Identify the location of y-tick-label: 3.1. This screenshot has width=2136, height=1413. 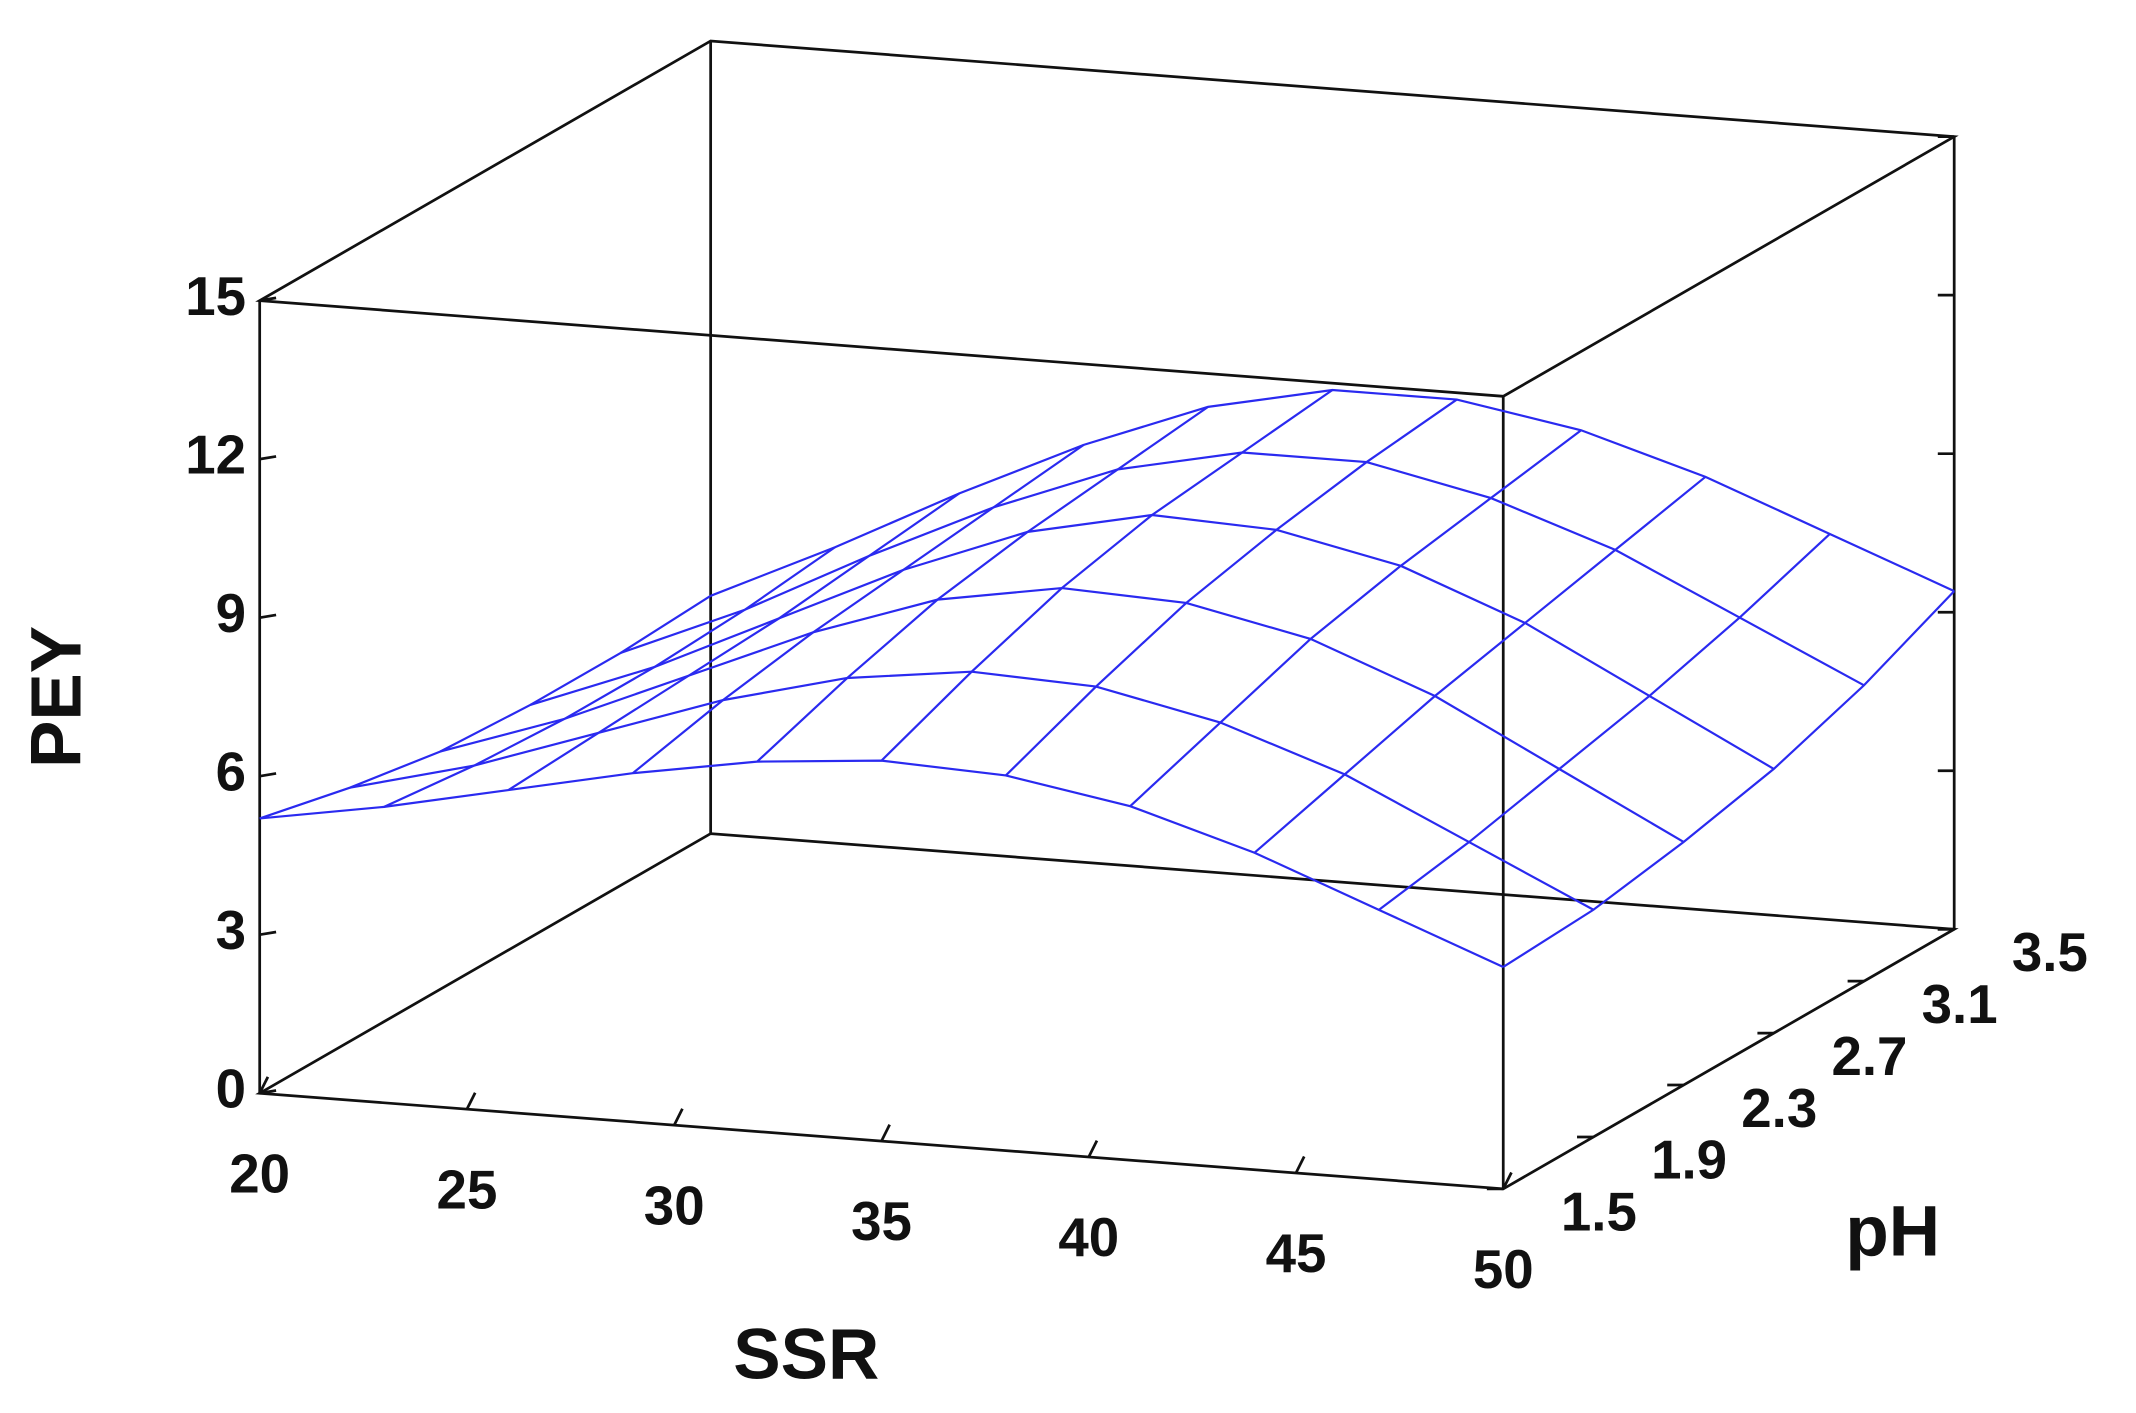
(1960, 1004).